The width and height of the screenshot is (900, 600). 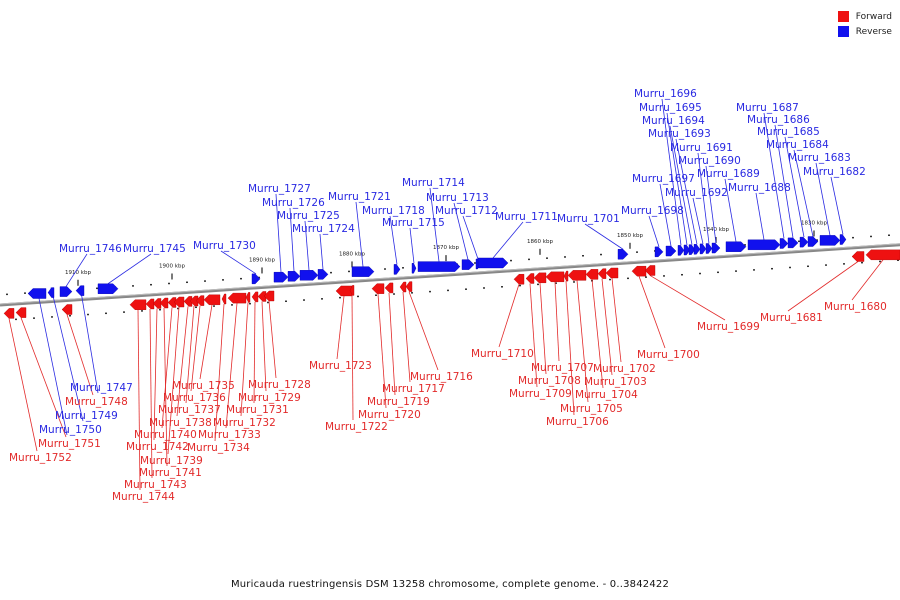 What do you see at coordinates (606, 395) in the screenshot?
I see `gene-label-murru-1704: Murru_1704` at bounding box center [606, 395].